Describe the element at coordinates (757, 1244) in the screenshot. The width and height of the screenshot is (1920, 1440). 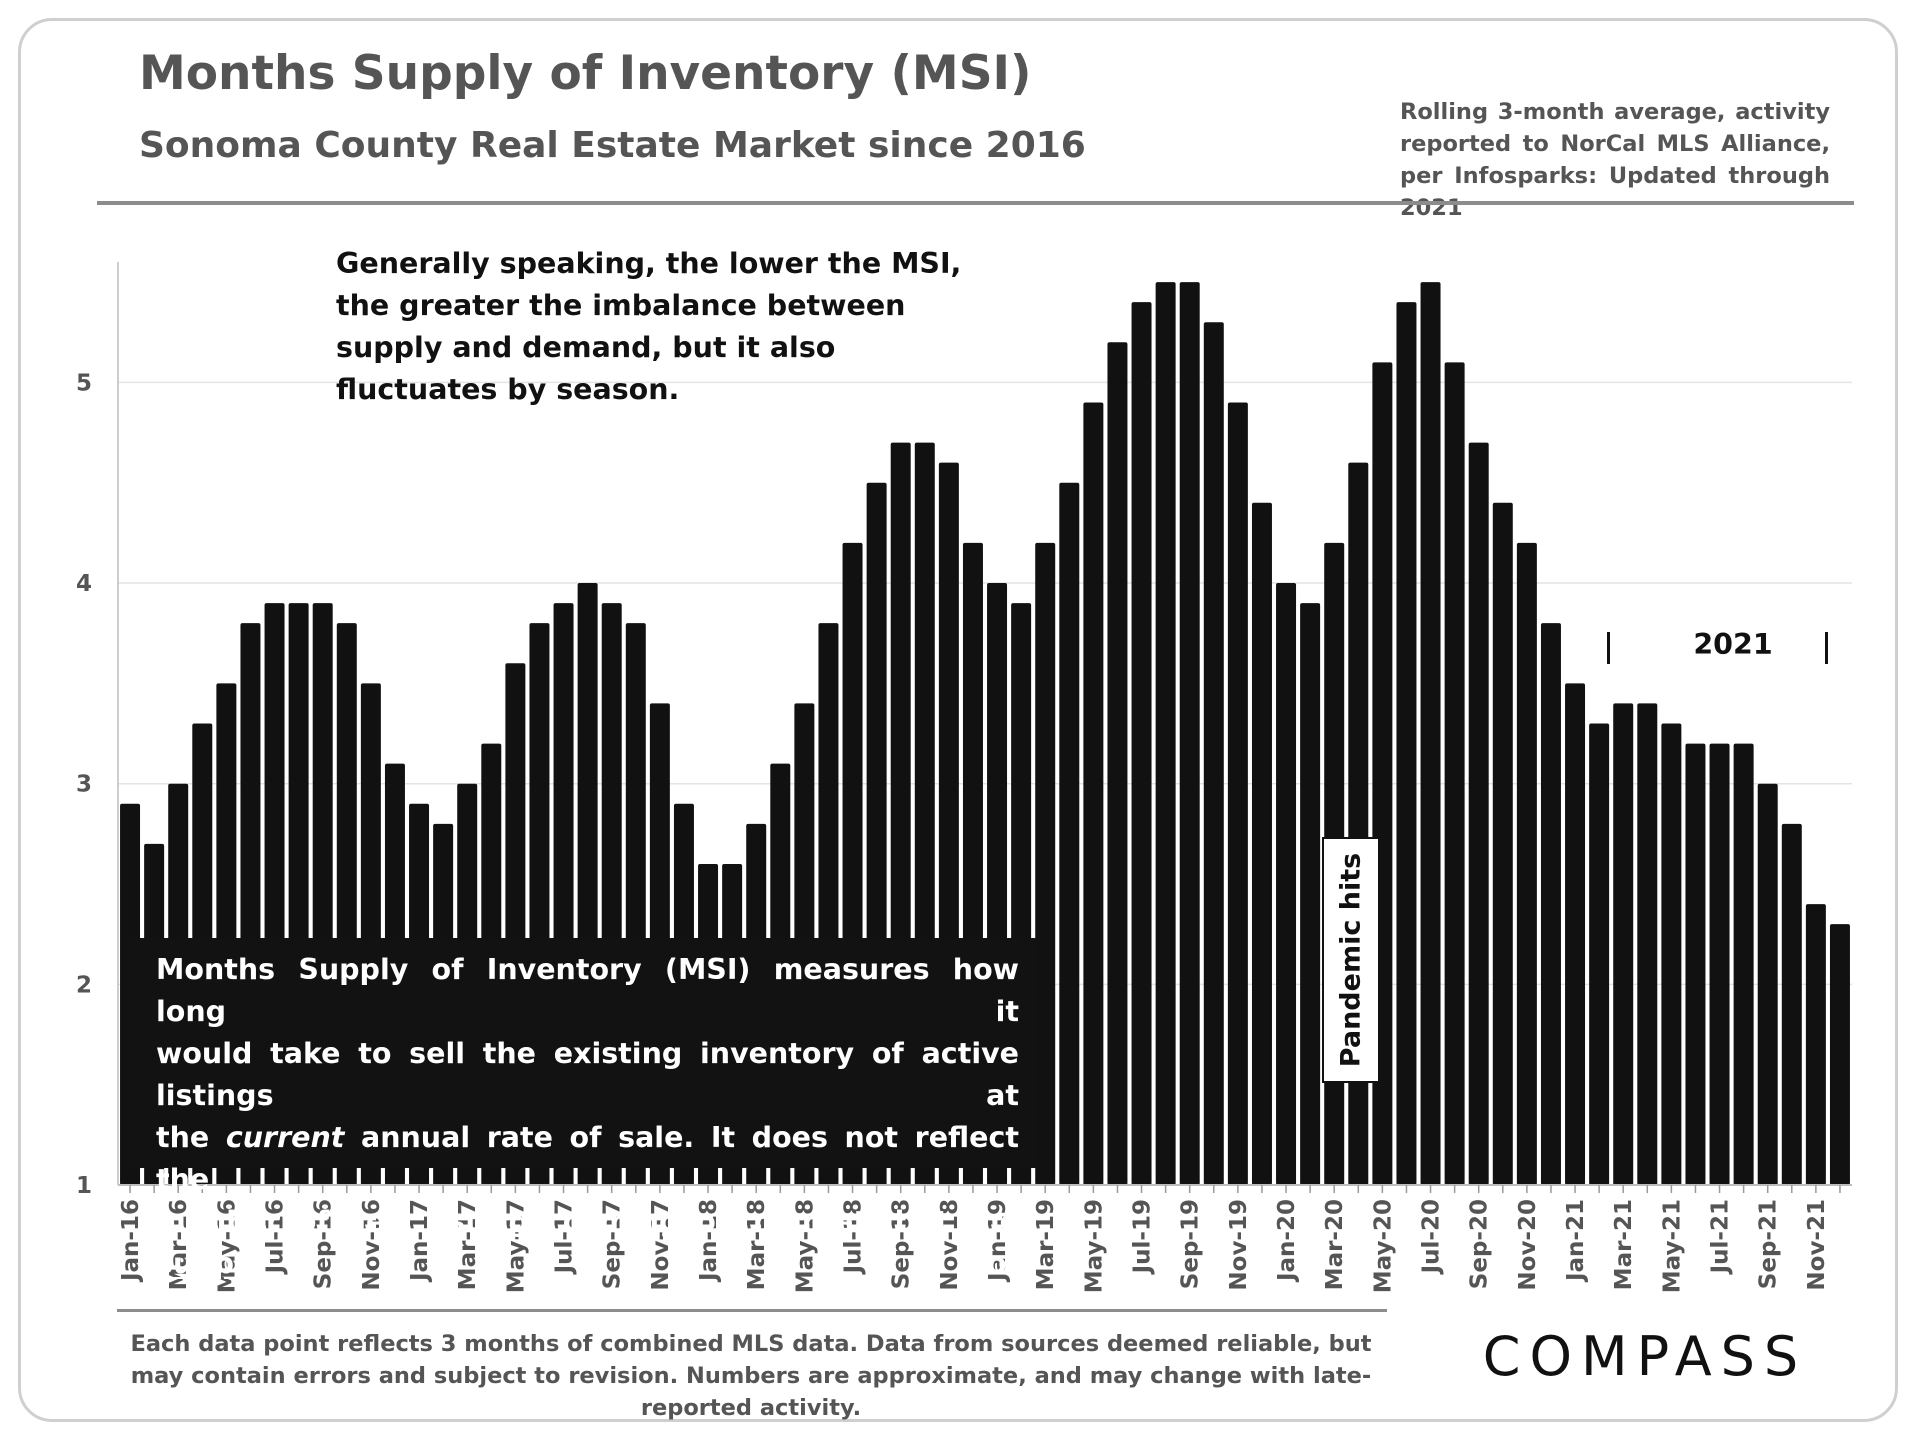
I see `x-tick-label: Mar-18` at that location.